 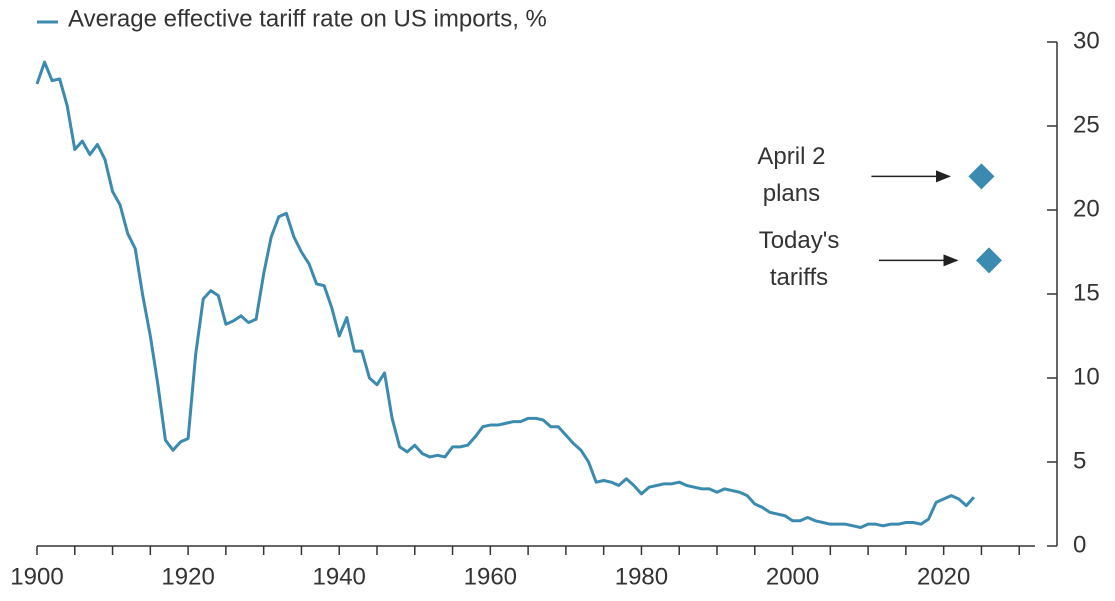 I want to click on x-tick-label: 1900, so click(x=36, y=576).